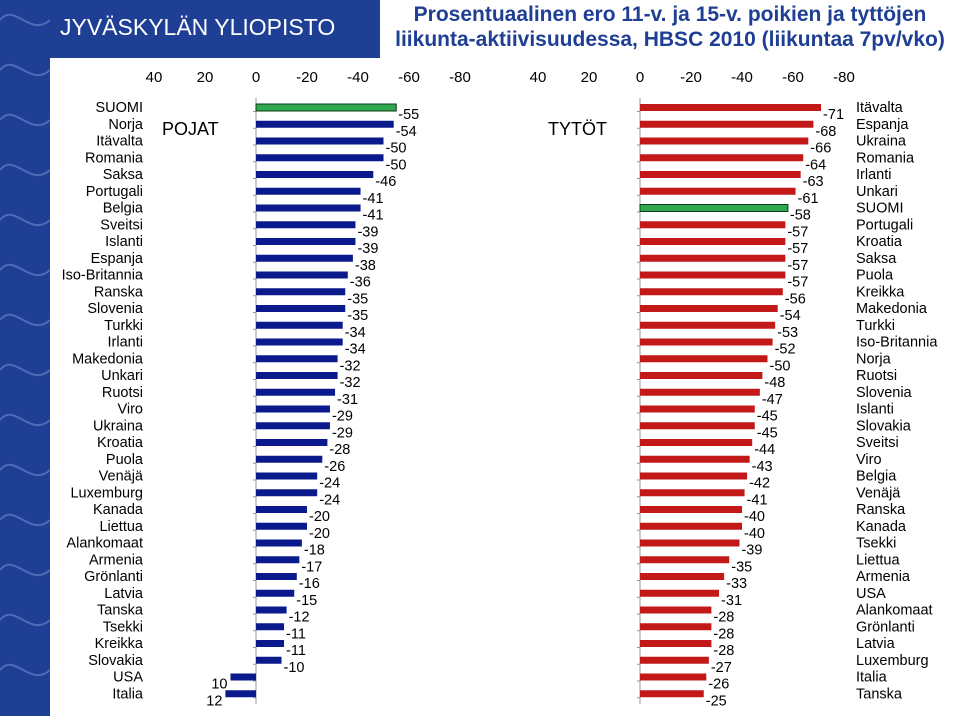  What do you see at coordinates (759, 484) in the screenshot?
I see `value-label: -42` at bounding box center [759, 484].